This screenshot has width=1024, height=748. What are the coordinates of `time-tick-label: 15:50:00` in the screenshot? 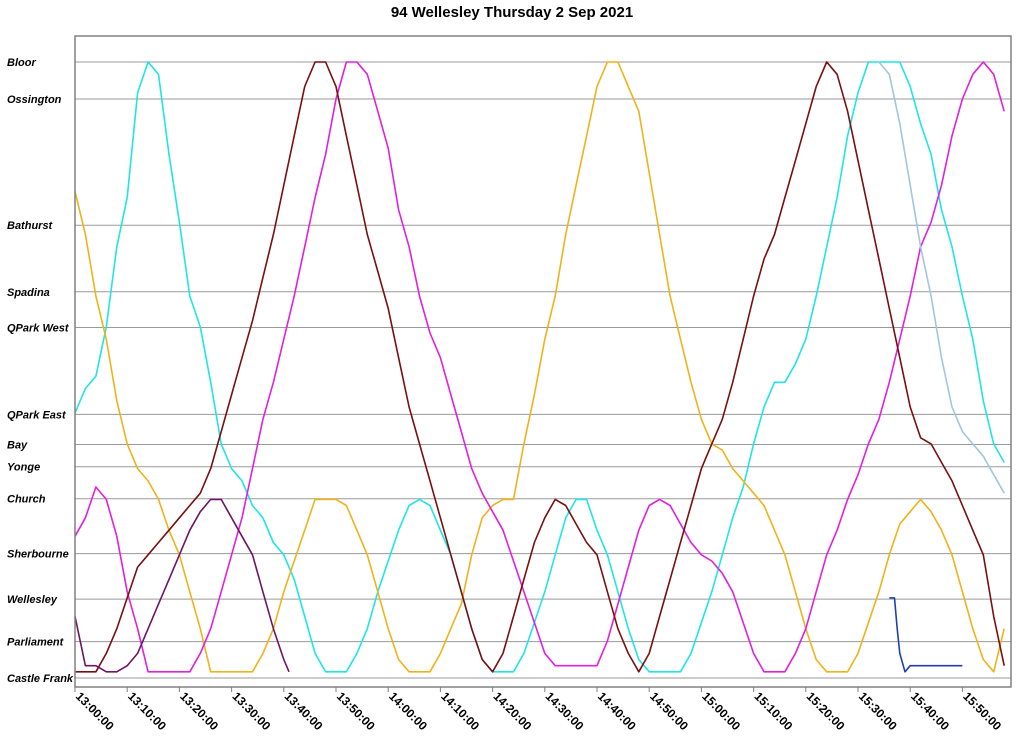 It's located at (982, 711).